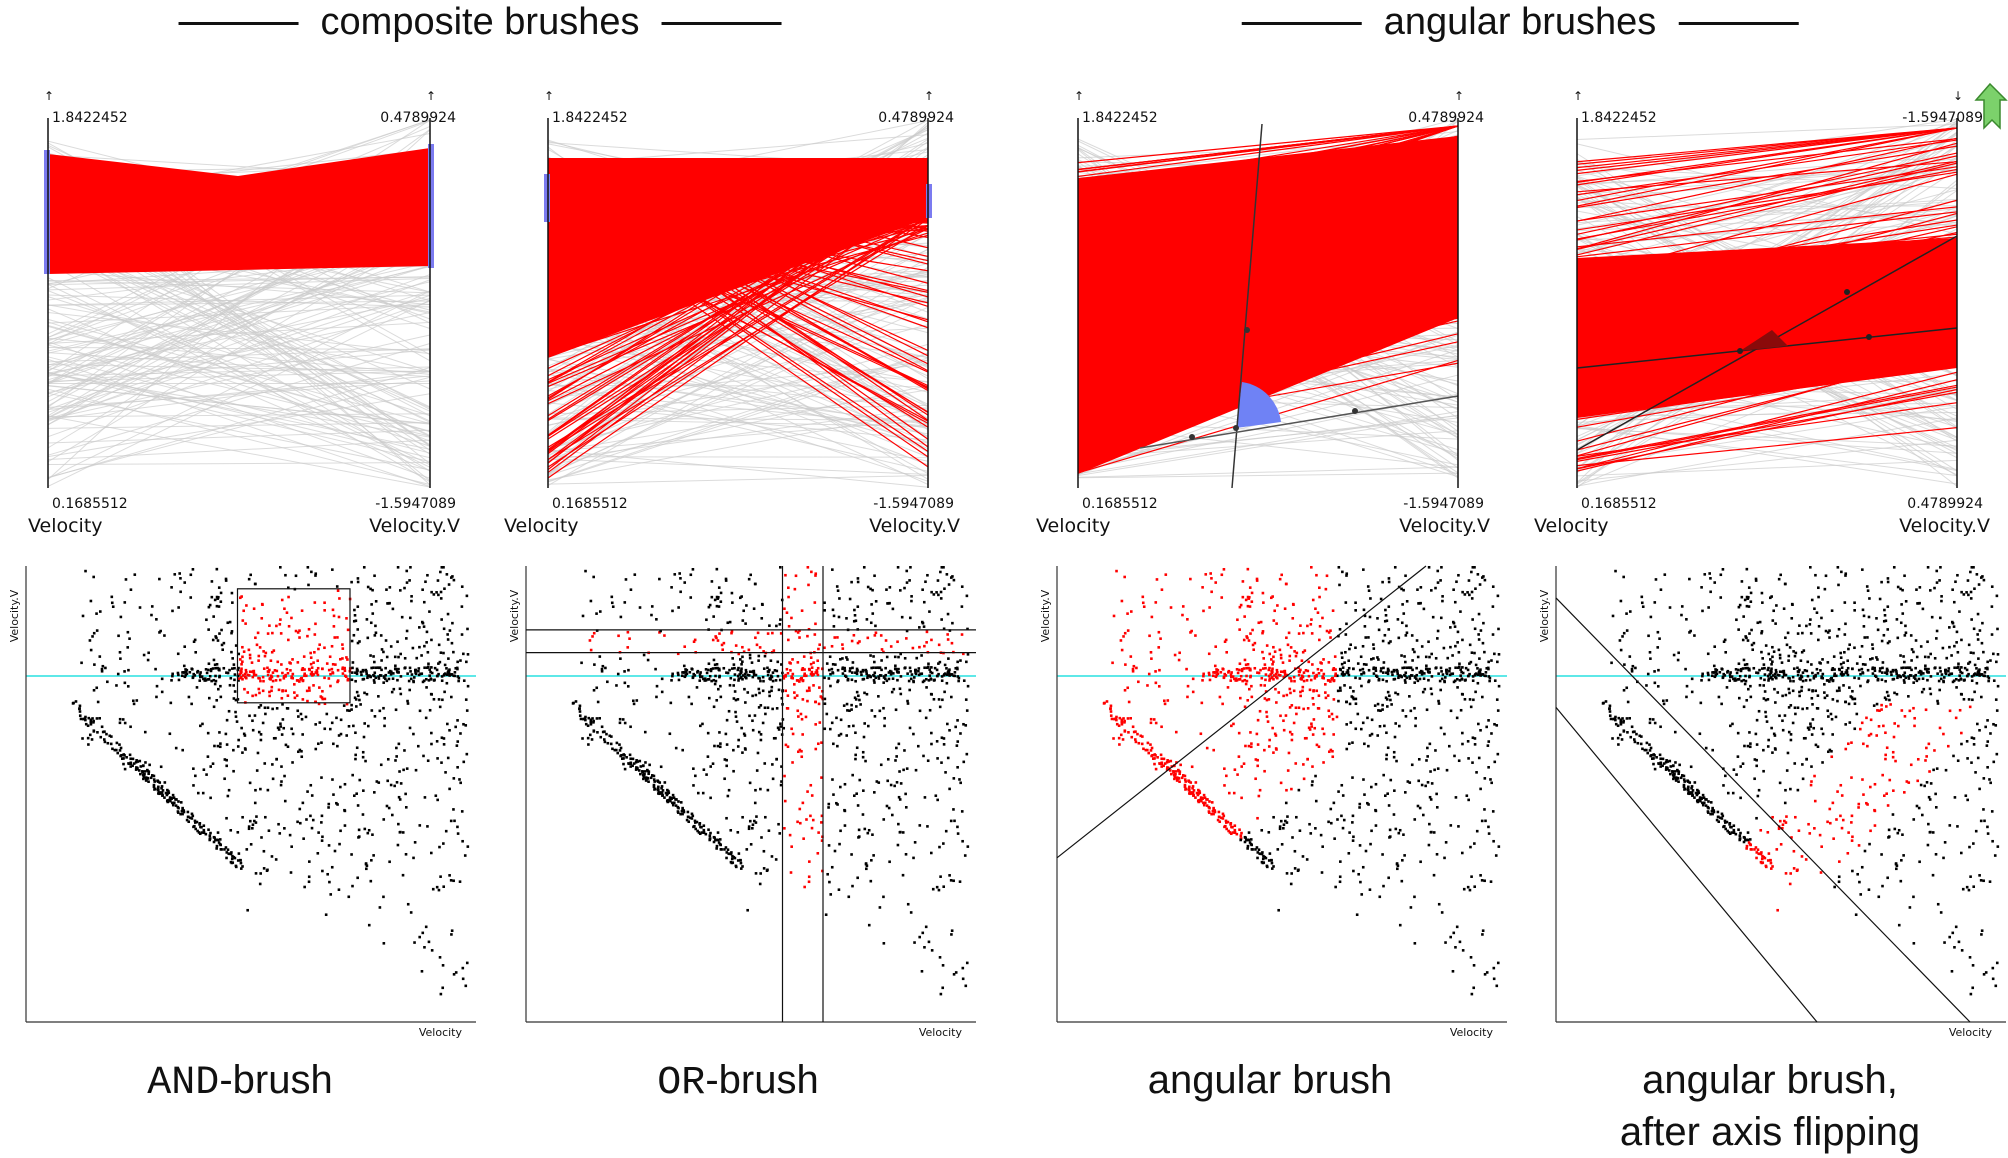  What do you see at coordinates (441, 1032) in the screenshot?
I see `x-axis-label: Velocity` at bounding box center [441, 1032].